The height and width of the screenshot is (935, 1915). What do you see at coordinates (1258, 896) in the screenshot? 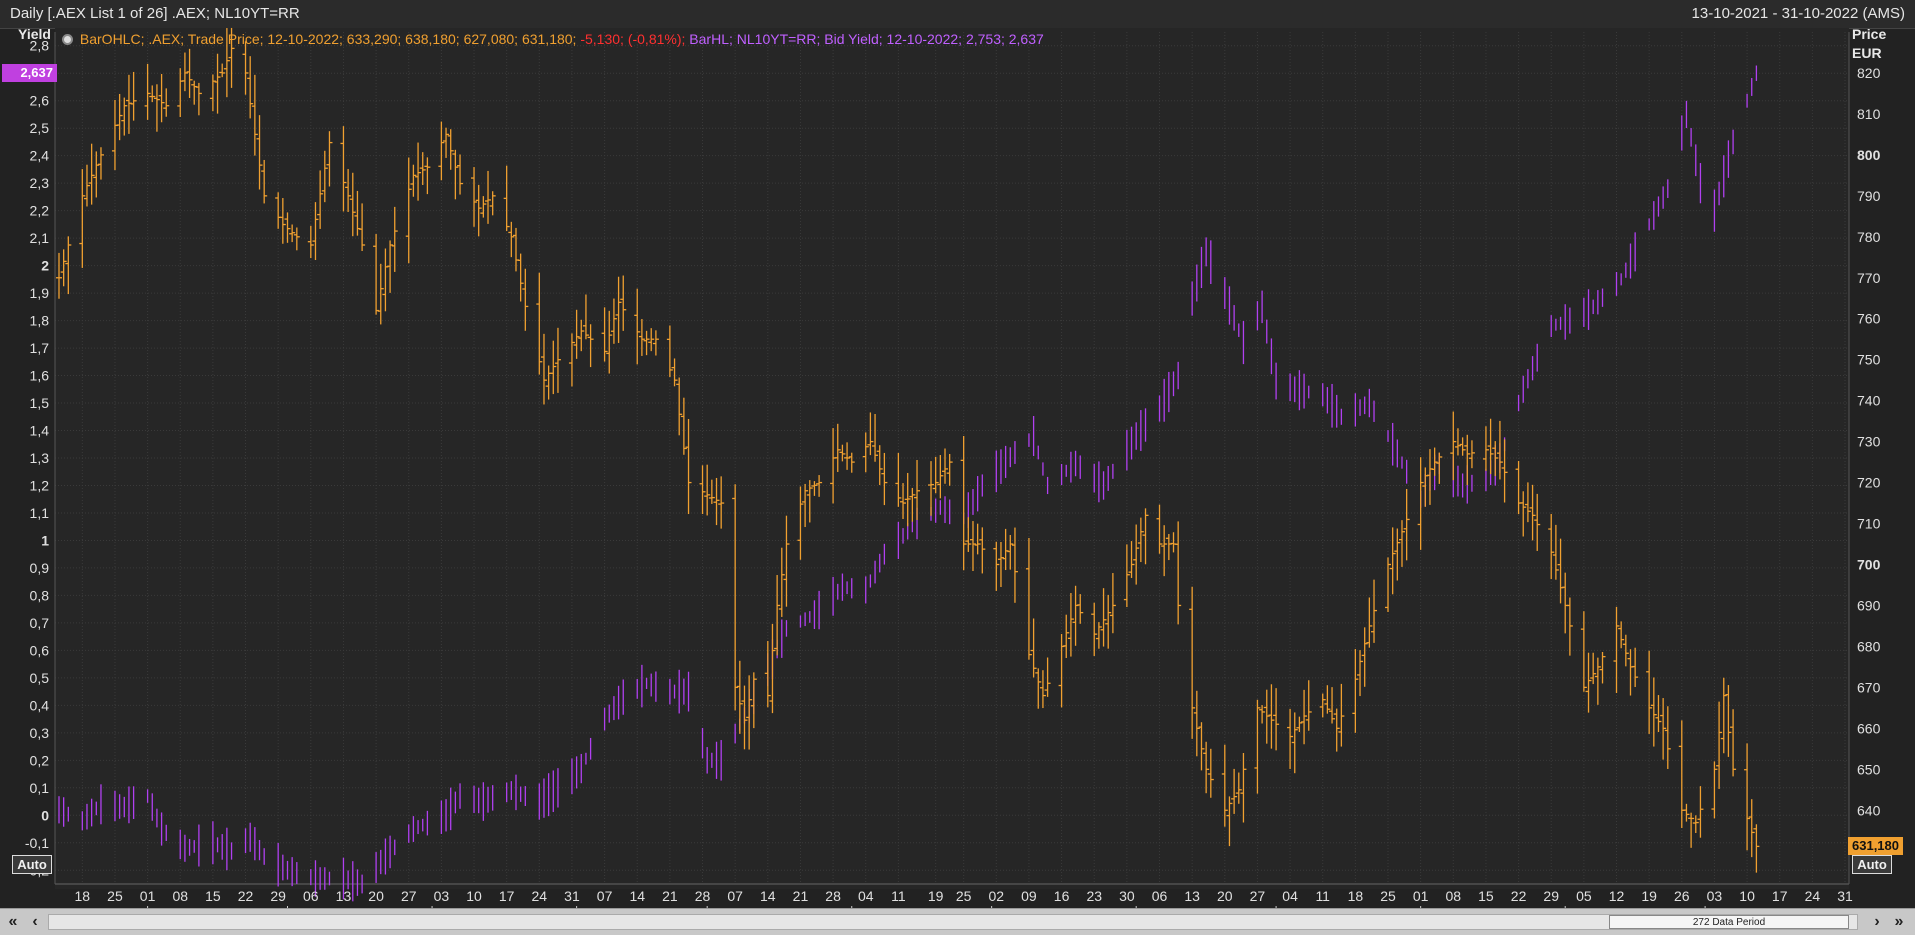
I see `x-tick-label: 27` at bounding box center [1258, 896].